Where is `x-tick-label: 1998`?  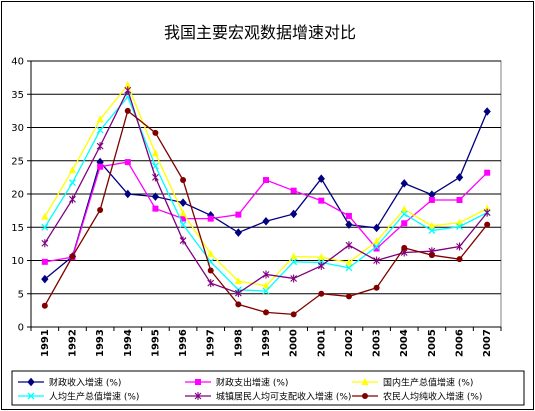 x-tick-label: 1998 is located at coordinates (238, 343).